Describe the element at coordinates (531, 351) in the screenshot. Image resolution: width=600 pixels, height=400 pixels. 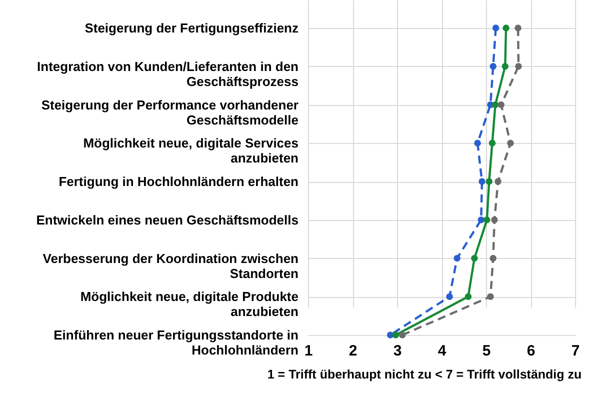
I see `x-tick-label: 6` at that location.